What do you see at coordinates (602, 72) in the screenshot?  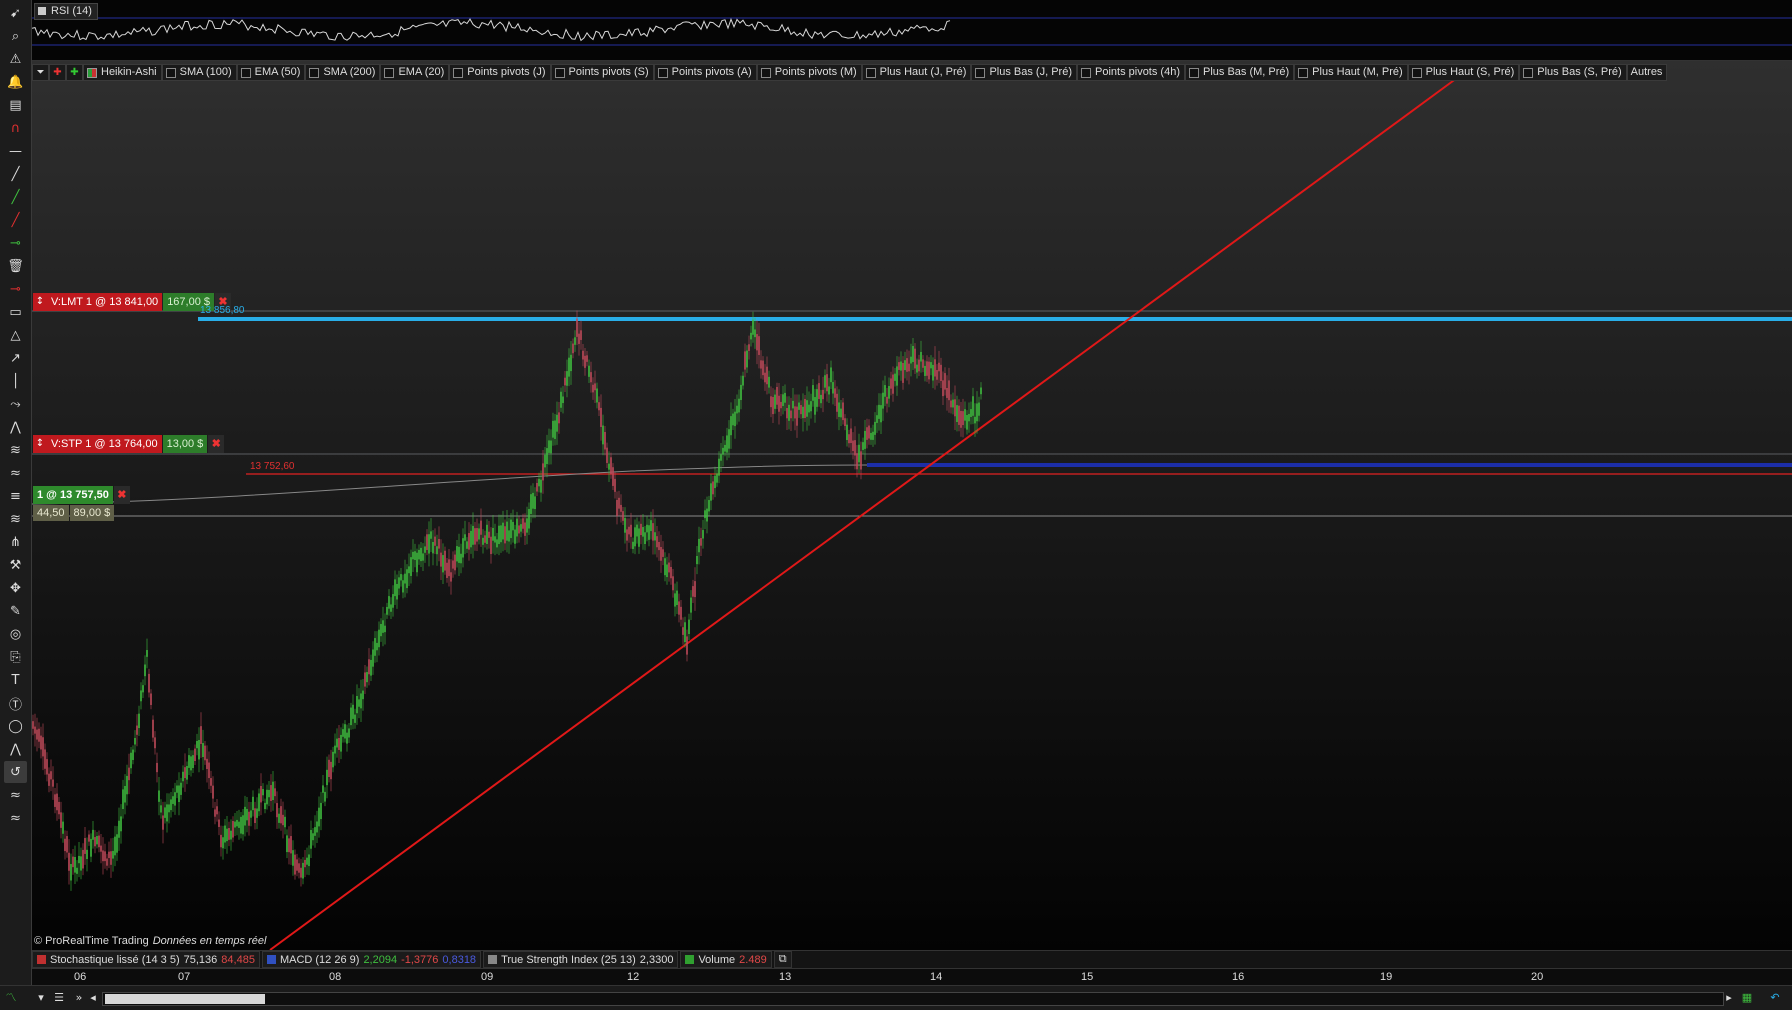 I see `indicator-toggle: Points pivots (S)` at bounding box center [602, 72].